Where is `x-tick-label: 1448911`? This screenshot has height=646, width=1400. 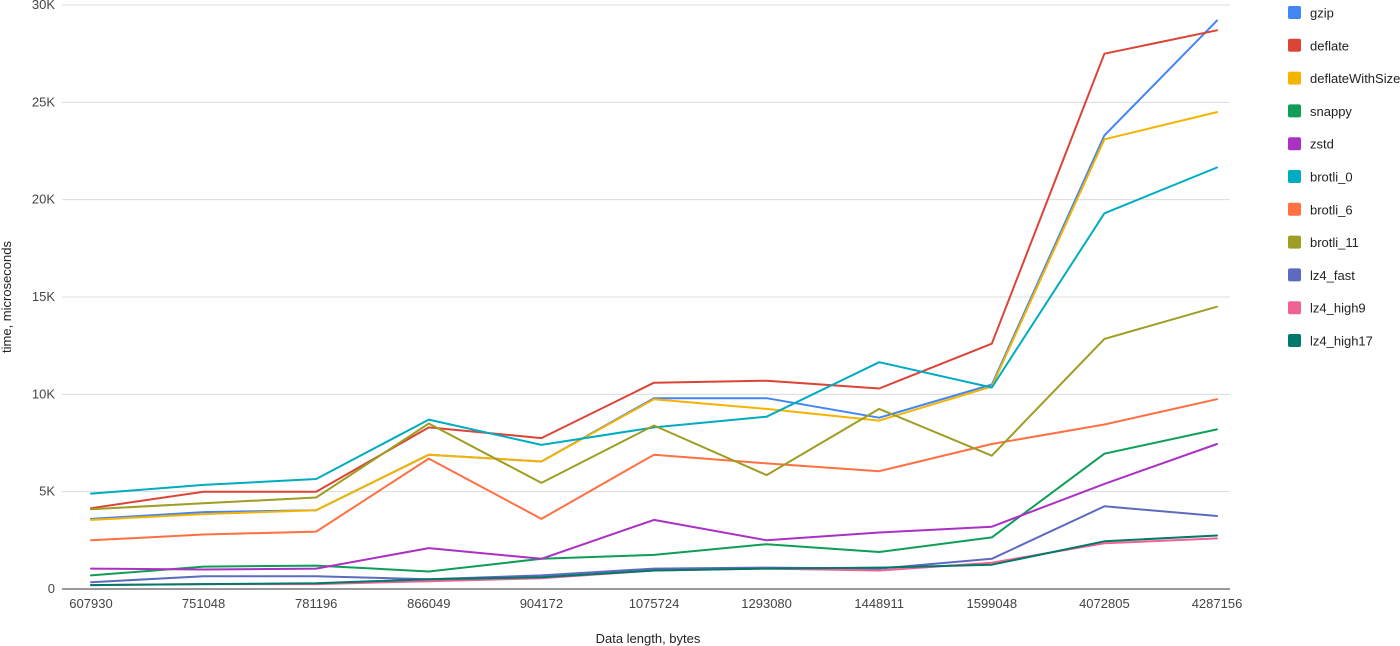 x-tick-label: 1448911 is located at coordinates (879, 603).